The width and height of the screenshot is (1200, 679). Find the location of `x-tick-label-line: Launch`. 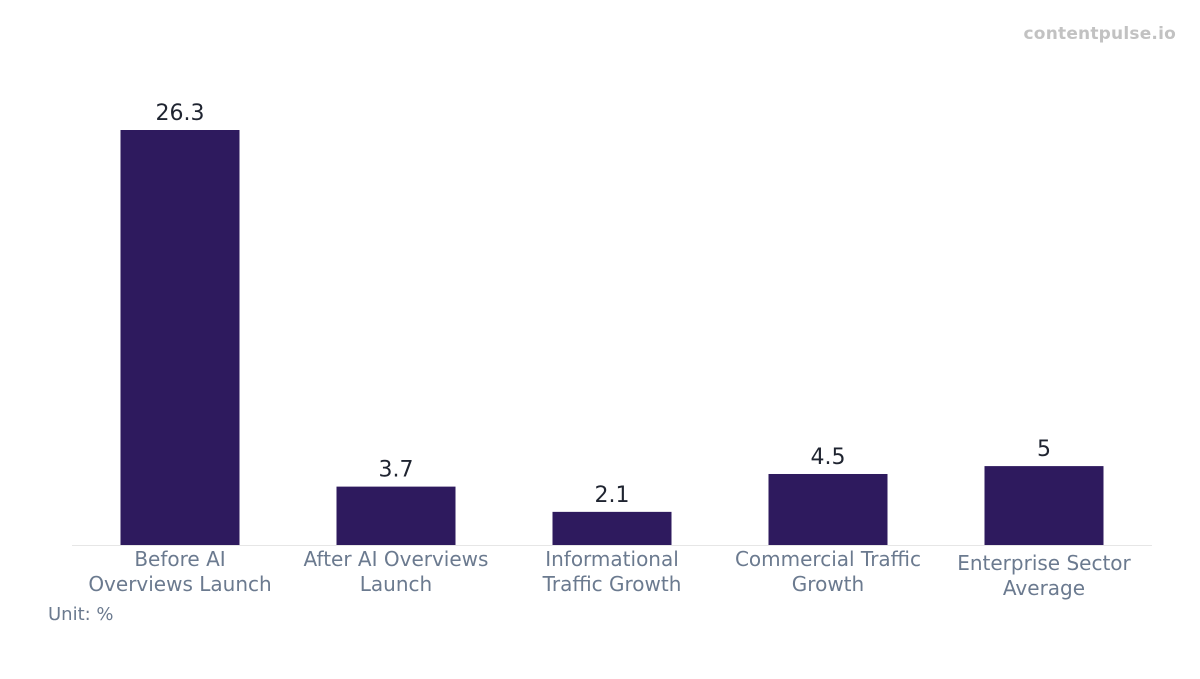

x-tick-label-line: Launch is located at coordinates (396, 584).